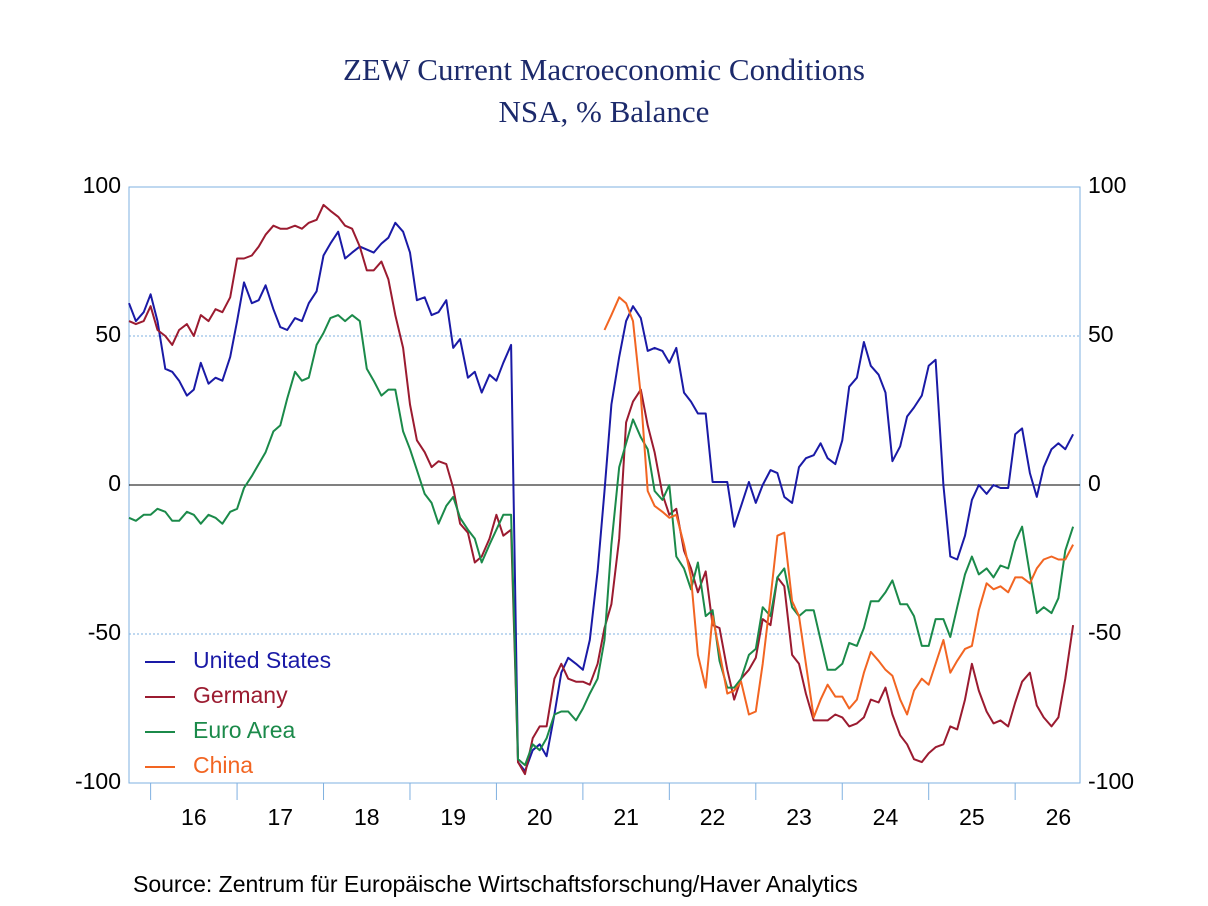 The height and width of the screenshot is (906, 1208). What do you see at coordinates (1059, 817) in the screenshot?
I see `x-tick-label: 26` at bounding box center [1059, 817].